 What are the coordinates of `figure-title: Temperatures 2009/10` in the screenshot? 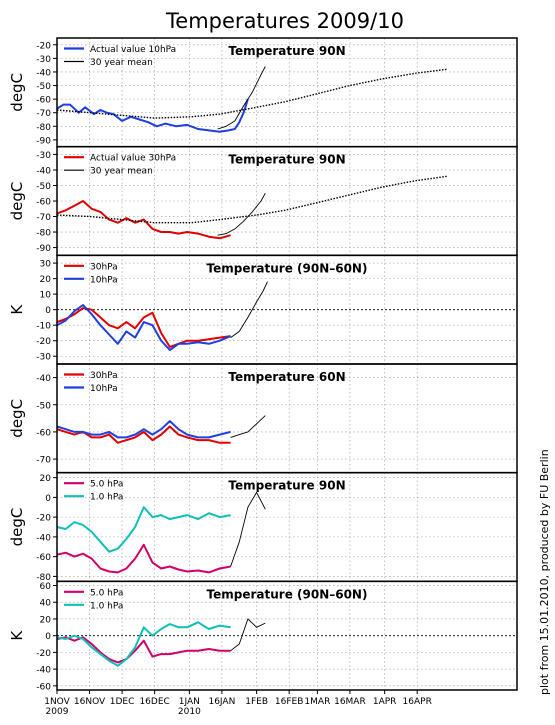 It's located at (284, 21).